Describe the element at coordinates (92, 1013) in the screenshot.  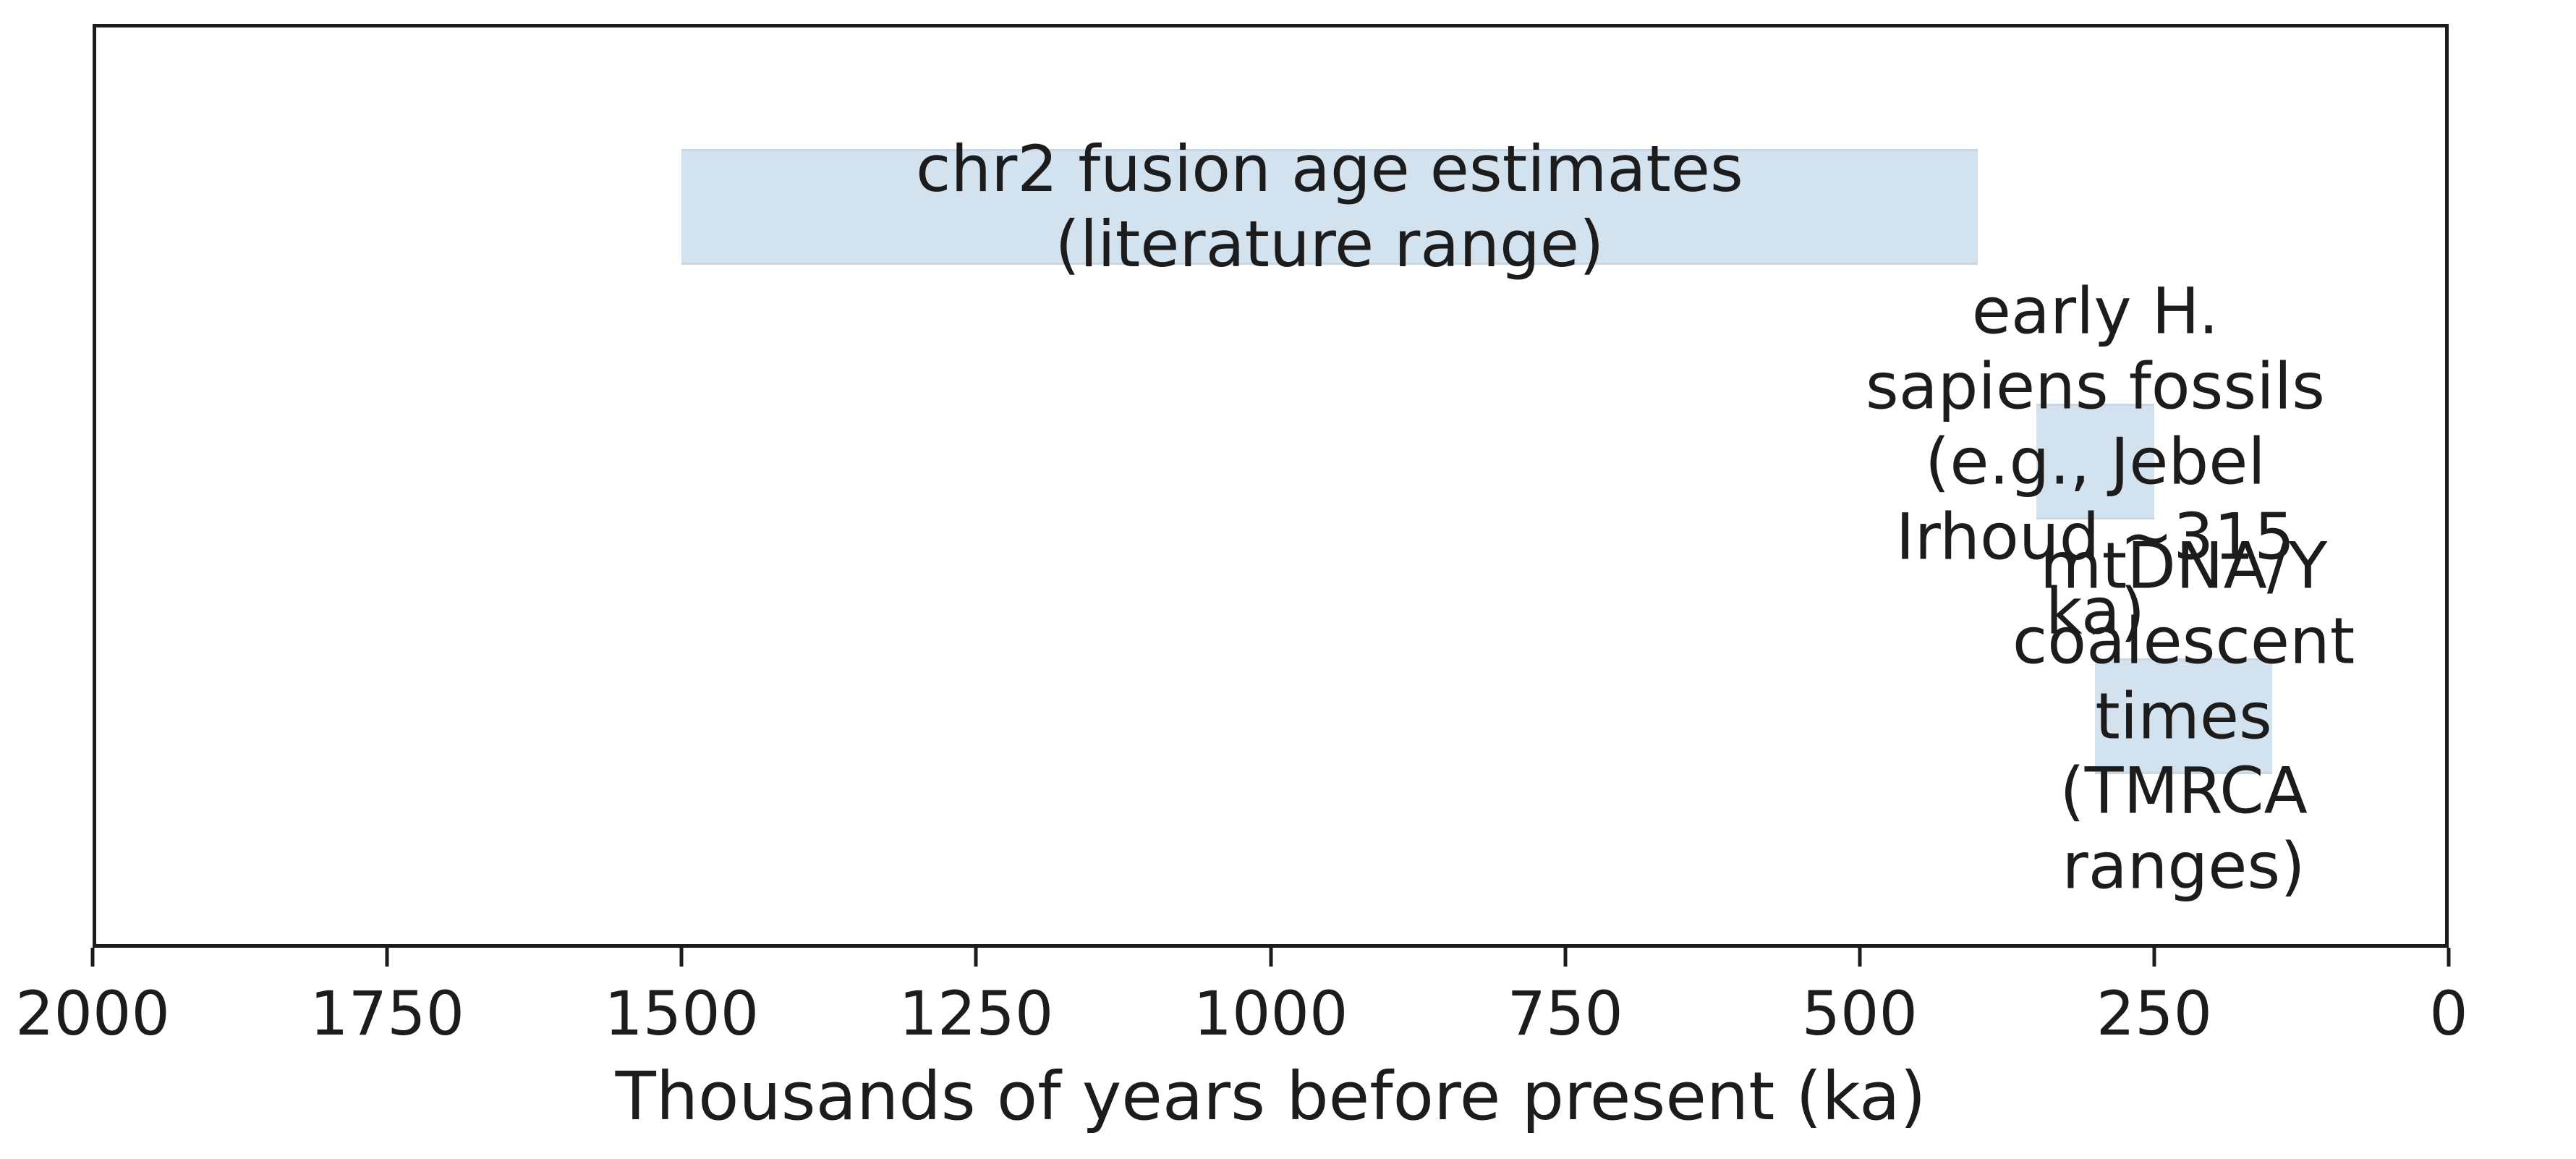
I see `x-tick-label-2000: 2000` at that location.